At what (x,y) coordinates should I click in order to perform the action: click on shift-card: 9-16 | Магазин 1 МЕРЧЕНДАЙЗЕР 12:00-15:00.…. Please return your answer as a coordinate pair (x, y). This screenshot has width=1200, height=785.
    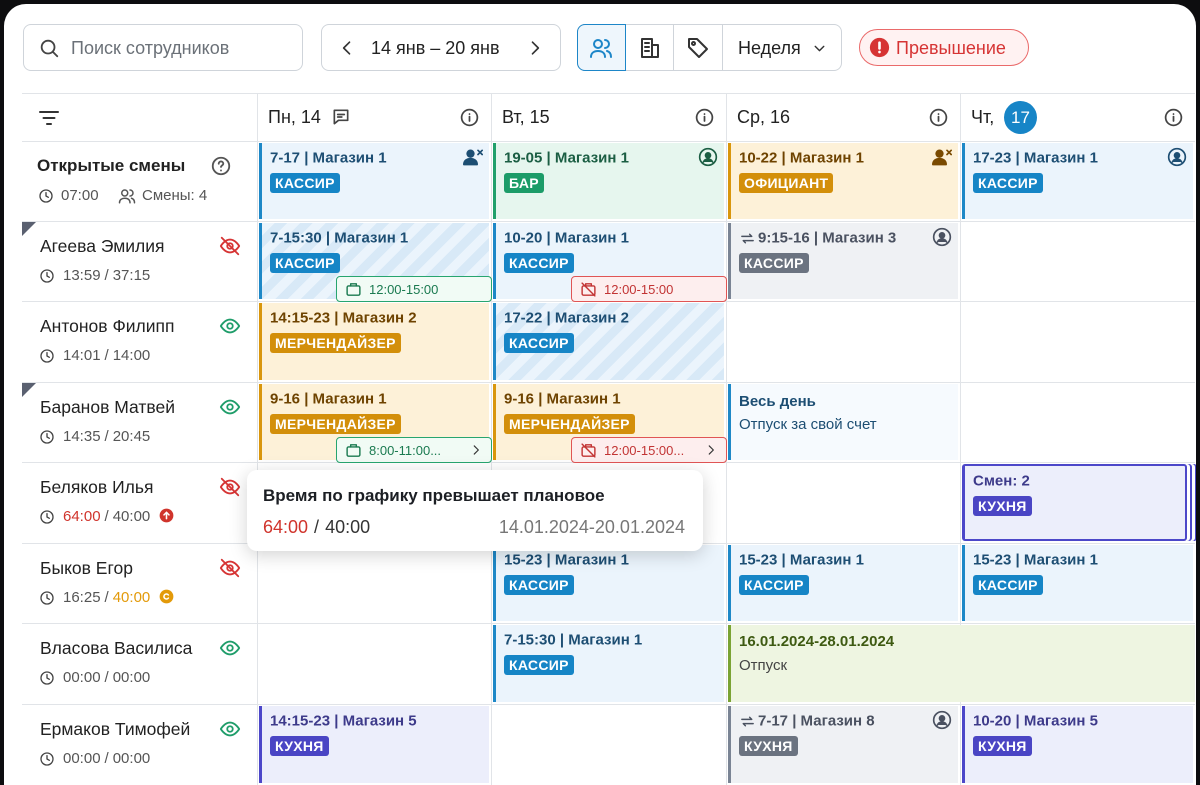
    Looking at the image, I should click on (610, 423).